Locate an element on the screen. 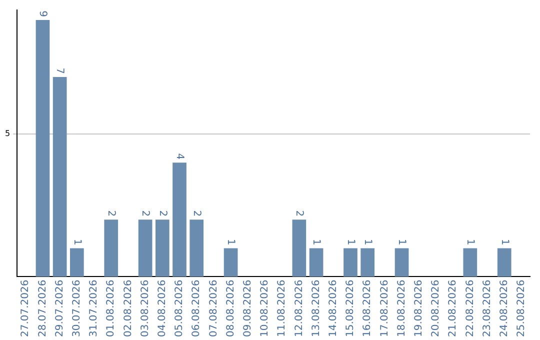 The image size is (540, 340). x-tick-label: 09.08.2026 is located at coordinates (248, 309).